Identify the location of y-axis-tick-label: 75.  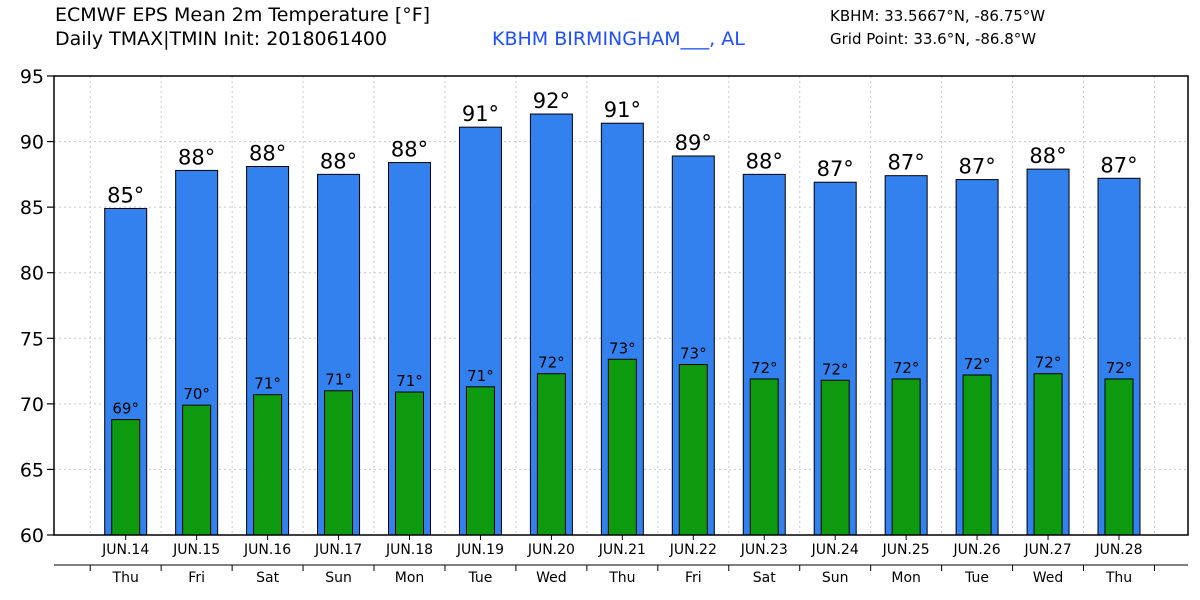
(32, 339).